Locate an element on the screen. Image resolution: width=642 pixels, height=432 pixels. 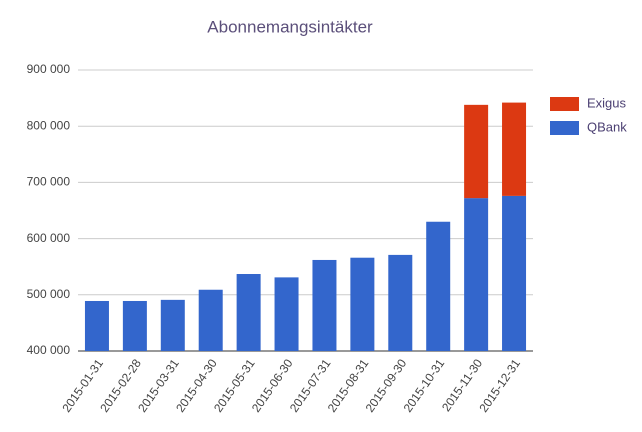
legend-label: QBank is located at coordinates (607, 126).